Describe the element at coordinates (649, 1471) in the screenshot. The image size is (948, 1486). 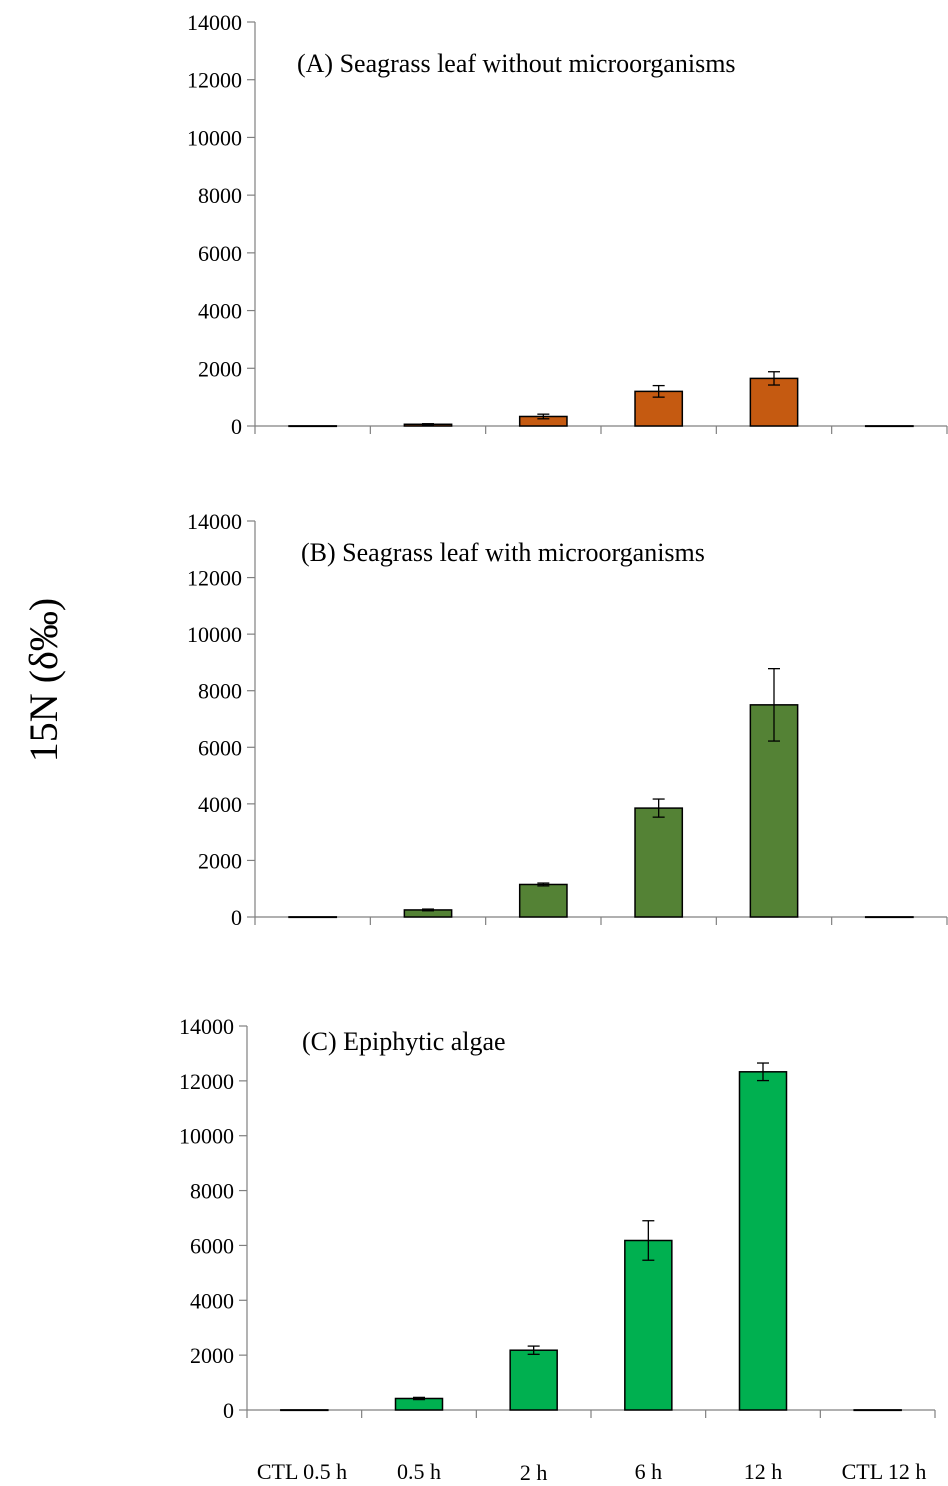
I see `x-category-label: 6 h` at that location.